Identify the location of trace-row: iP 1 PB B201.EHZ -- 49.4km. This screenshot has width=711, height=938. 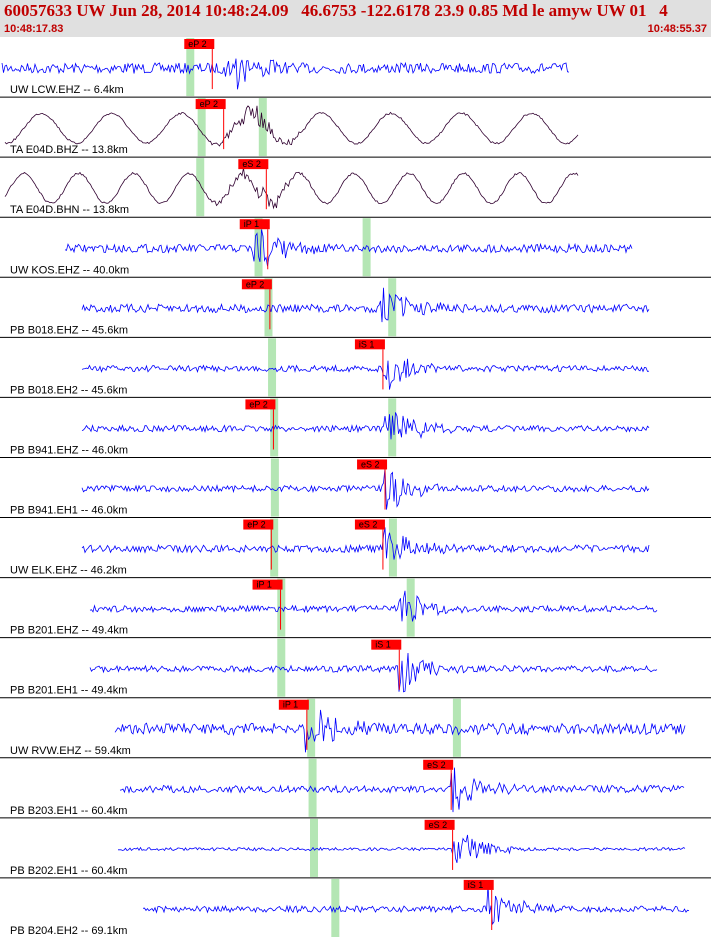
(355, 607).